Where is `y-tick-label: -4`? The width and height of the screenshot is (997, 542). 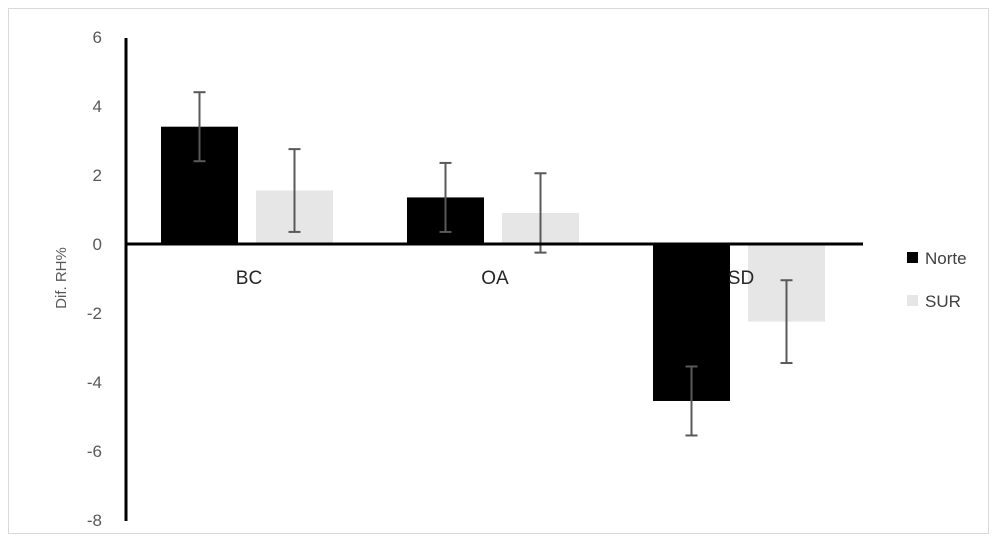 y-tick-label: -4 is located at coordinates (94, 382).